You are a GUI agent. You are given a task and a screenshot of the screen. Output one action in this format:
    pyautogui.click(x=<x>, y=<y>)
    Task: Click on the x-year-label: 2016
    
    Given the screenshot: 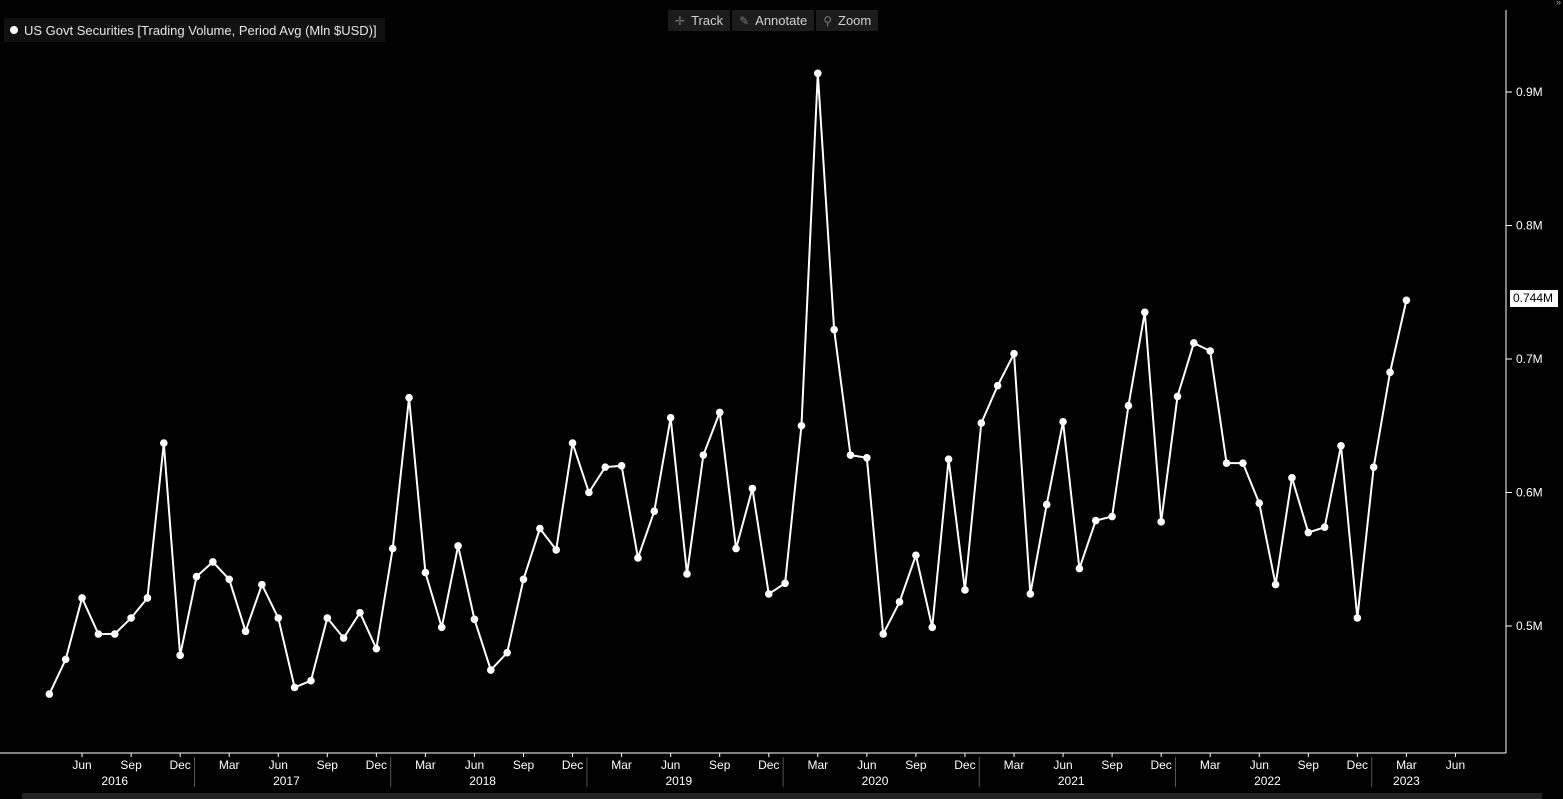 What is the action you would take?
    pyautogui.click(x=114, y=781)
    